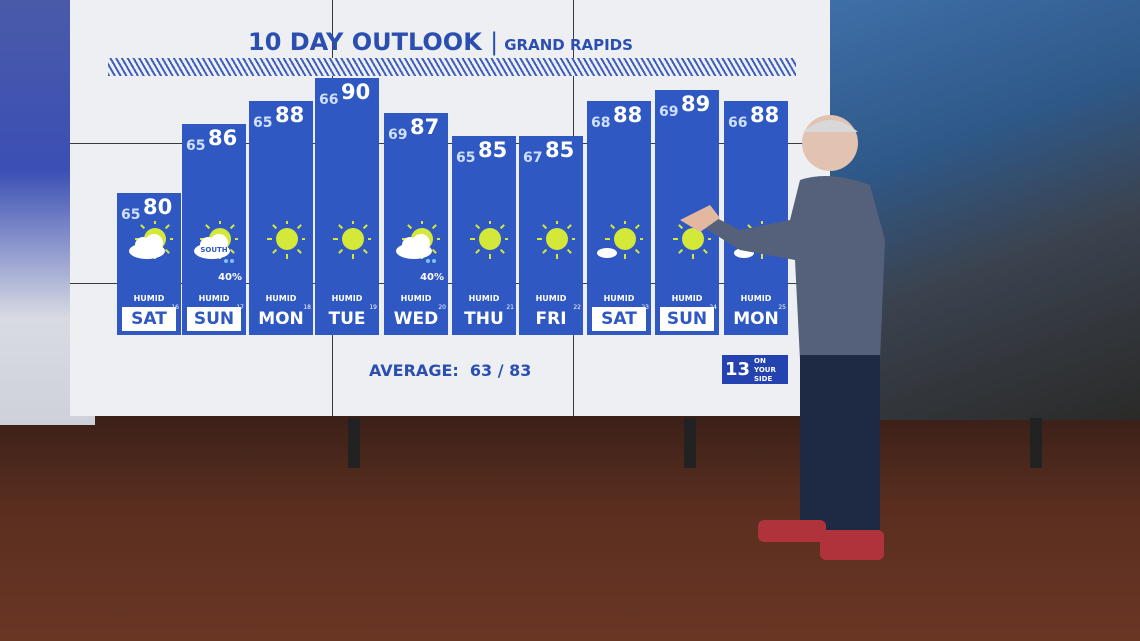 The width and height of the screenshot is (1140, 641). I want to click on date-label: 22, so click(577, 307).